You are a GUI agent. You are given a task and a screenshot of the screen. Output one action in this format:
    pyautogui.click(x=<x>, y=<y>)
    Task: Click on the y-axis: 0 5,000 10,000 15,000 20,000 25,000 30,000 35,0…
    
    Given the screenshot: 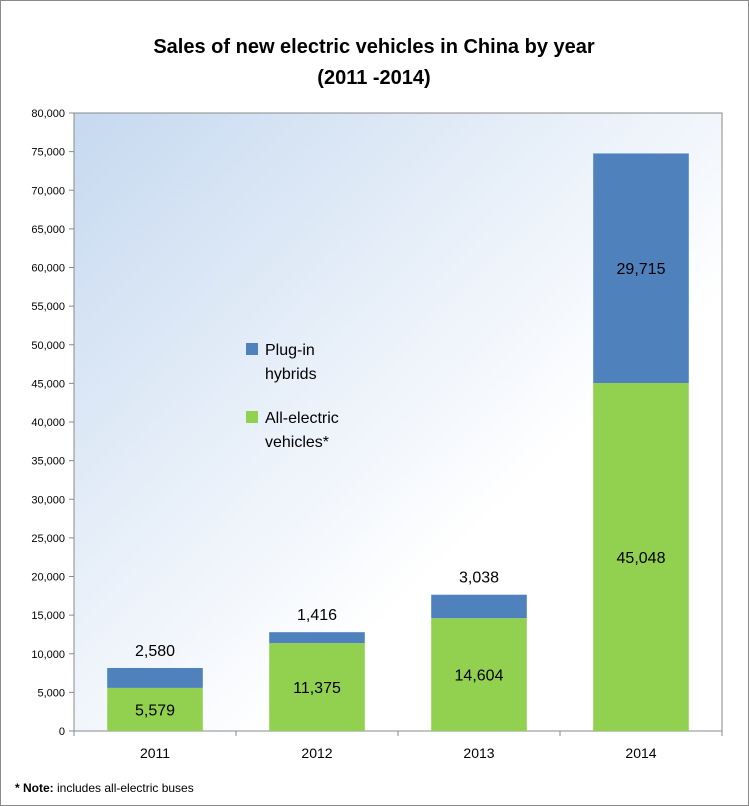 What is the action you would take?
    pyautogui.click(x=52, y=423)
    